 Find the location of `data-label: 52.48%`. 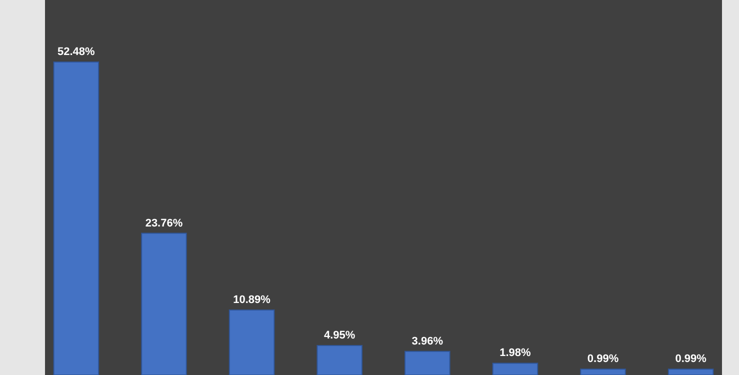

data-label: 52.48% is located at coordinates (77, 52).